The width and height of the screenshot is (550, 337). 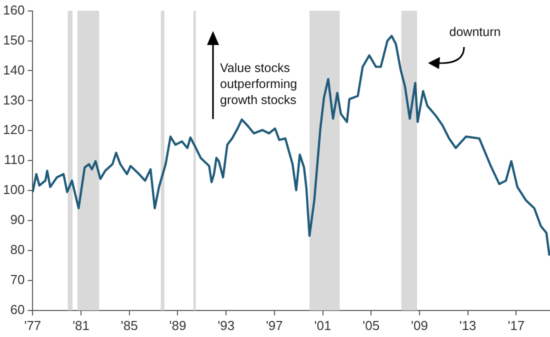 What do you see at coordinates (17, 220) in the screenshot?
I see `y-tick-label: 90` at bounding box center [17, 220].